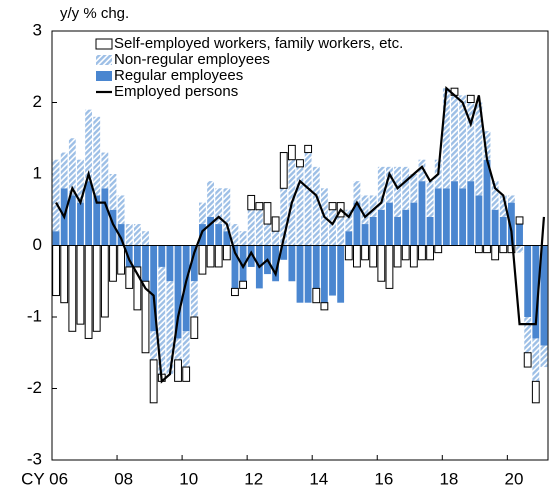 The height and width of the screenshot is (497, 554). I want to click on legend-swatch, so click(104, 60).